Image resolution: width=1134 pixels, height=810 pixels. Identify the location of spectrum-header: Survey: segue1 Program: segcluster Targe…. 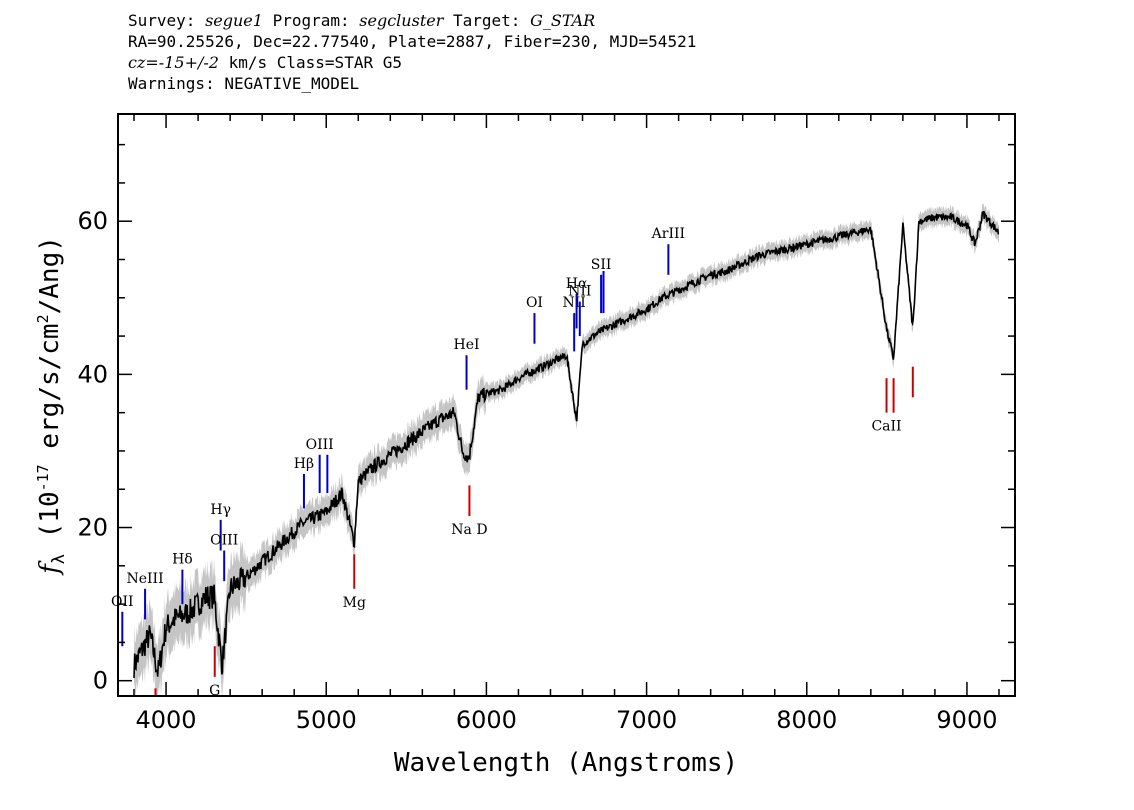
(412, 52).